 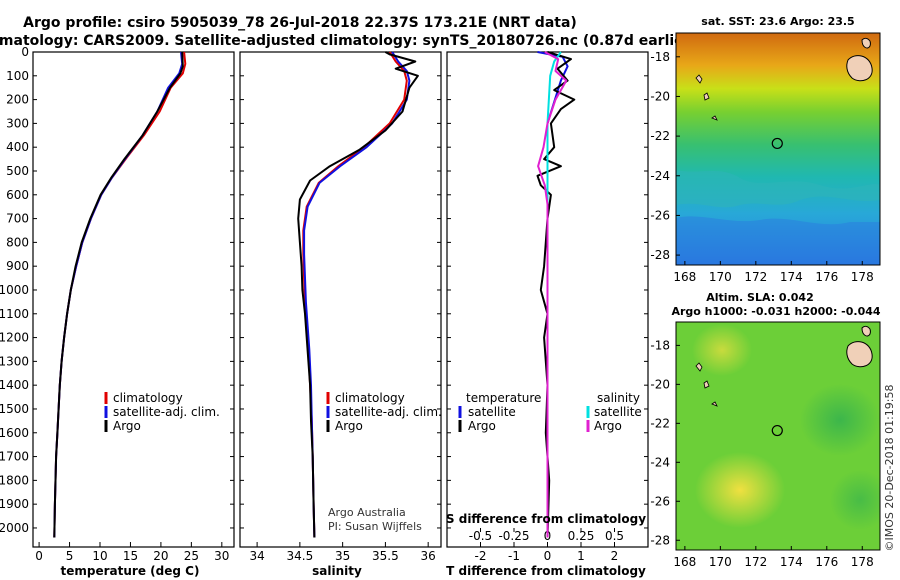 I want to click on legend-label-t-argo: Argo, so click(x=482, y=426).